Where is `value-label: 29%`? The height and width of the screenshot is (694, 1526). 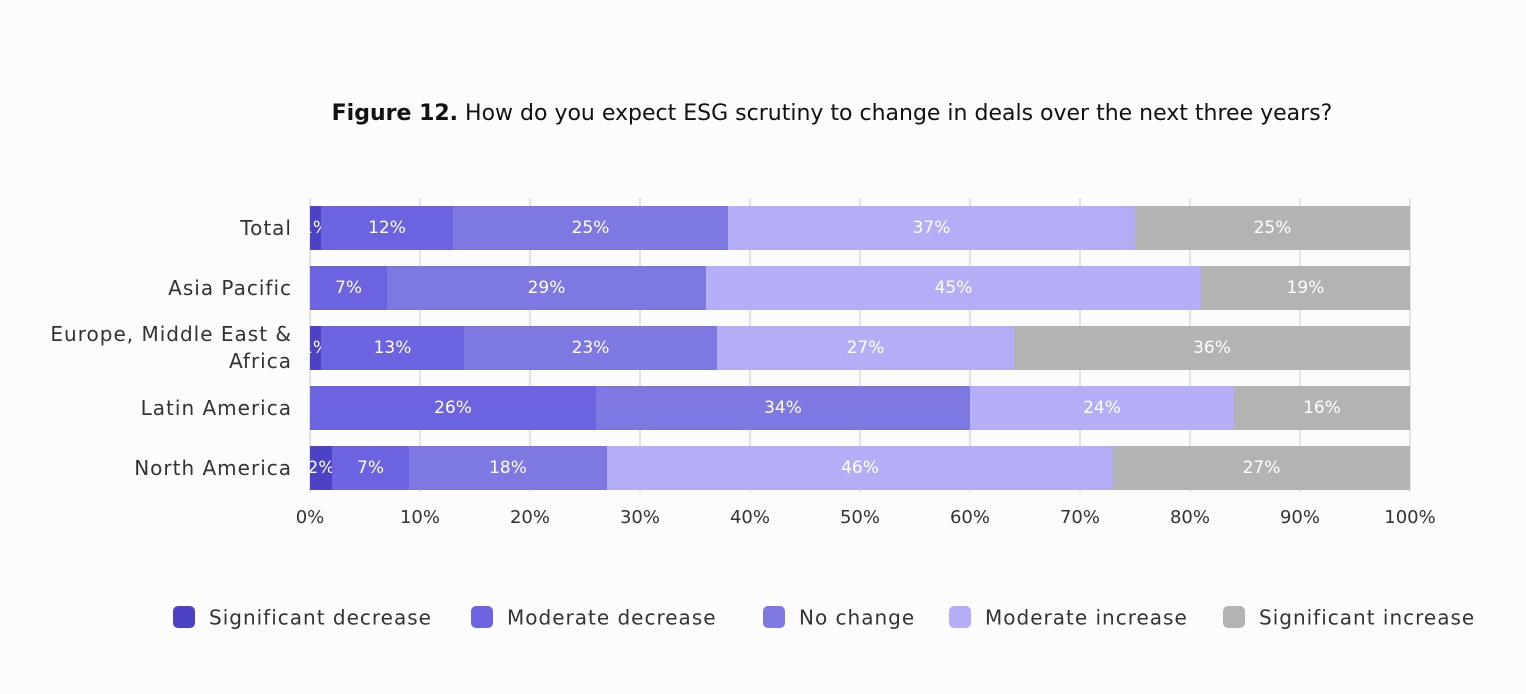 value-label: 29% is located at coordinates (547, 288).